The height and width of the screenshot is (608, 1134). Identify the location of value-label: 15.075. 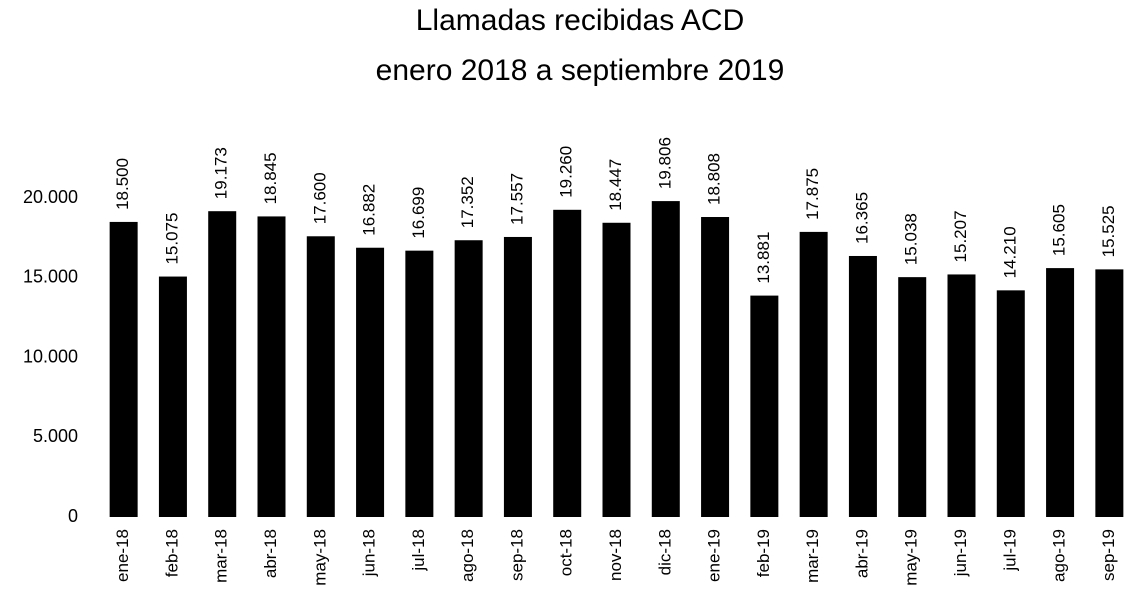
(171, 239).